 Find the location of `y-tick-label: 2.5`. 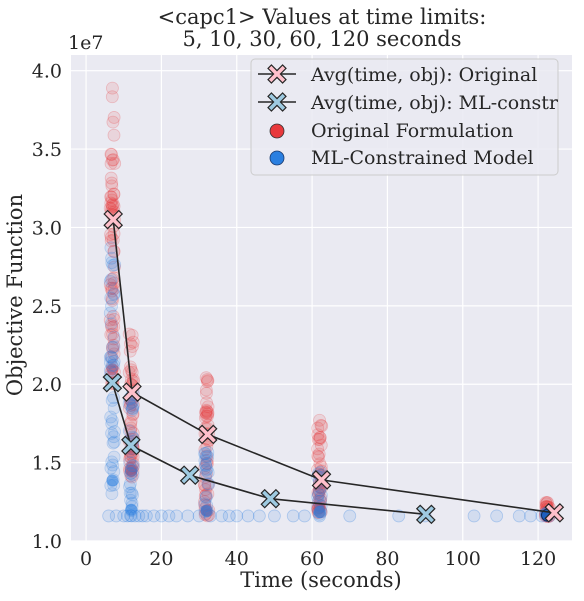

y-tick-label: 2.5 is located at coordinates (47, 307).